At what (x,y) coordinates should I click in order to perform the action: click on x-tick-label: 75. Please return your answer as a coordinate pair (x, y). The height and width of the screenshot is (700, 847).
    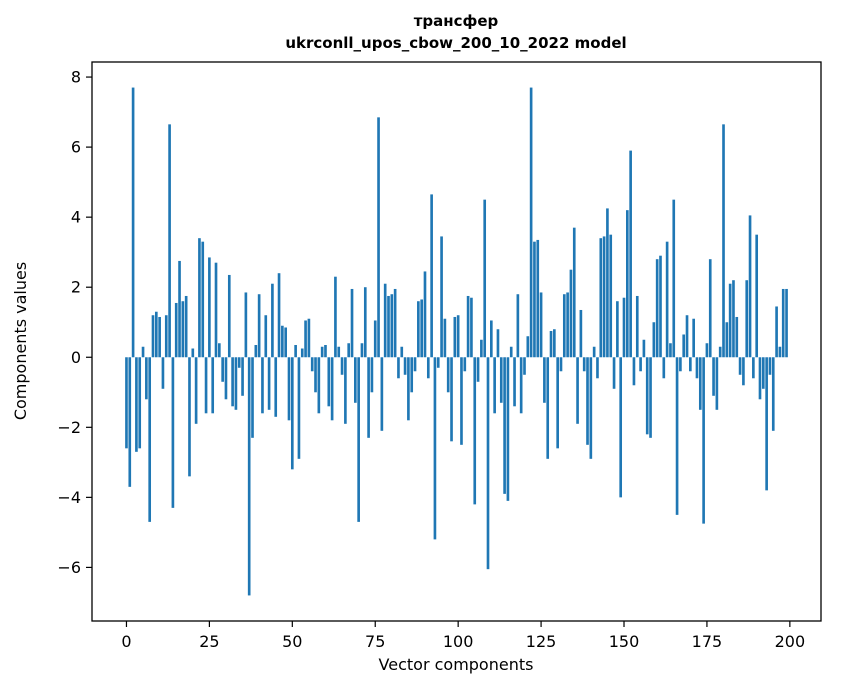
    Looking at the image, I should click on (375, 641).